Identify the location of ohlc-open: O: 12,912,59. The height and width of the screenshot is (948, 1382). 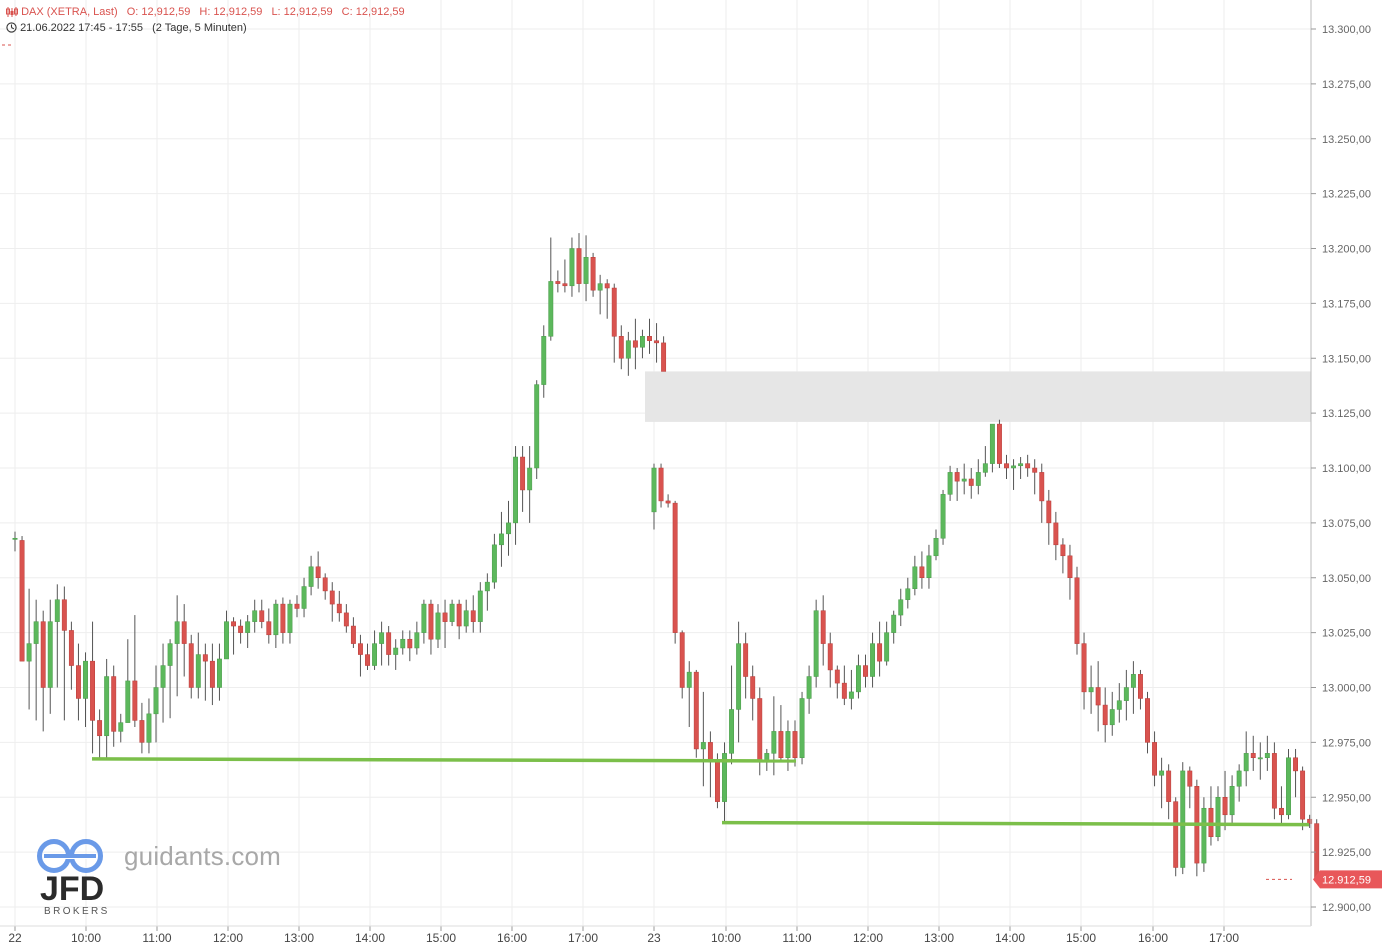
(158, 12).